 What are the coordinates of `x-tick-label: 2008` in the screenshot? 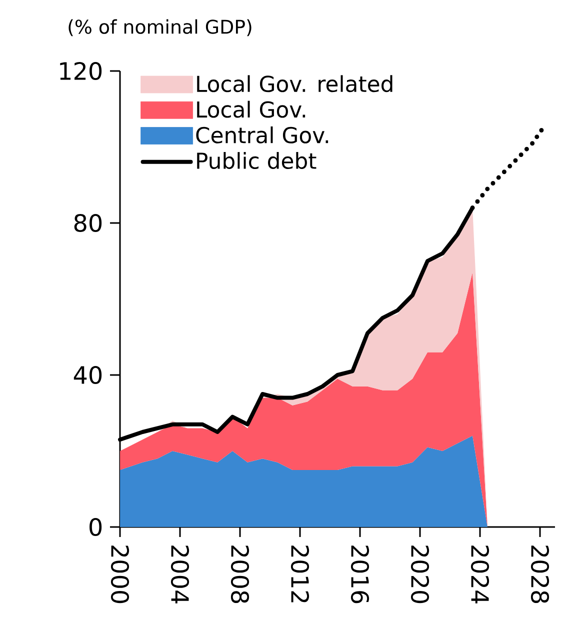 It's located at (240, 575).